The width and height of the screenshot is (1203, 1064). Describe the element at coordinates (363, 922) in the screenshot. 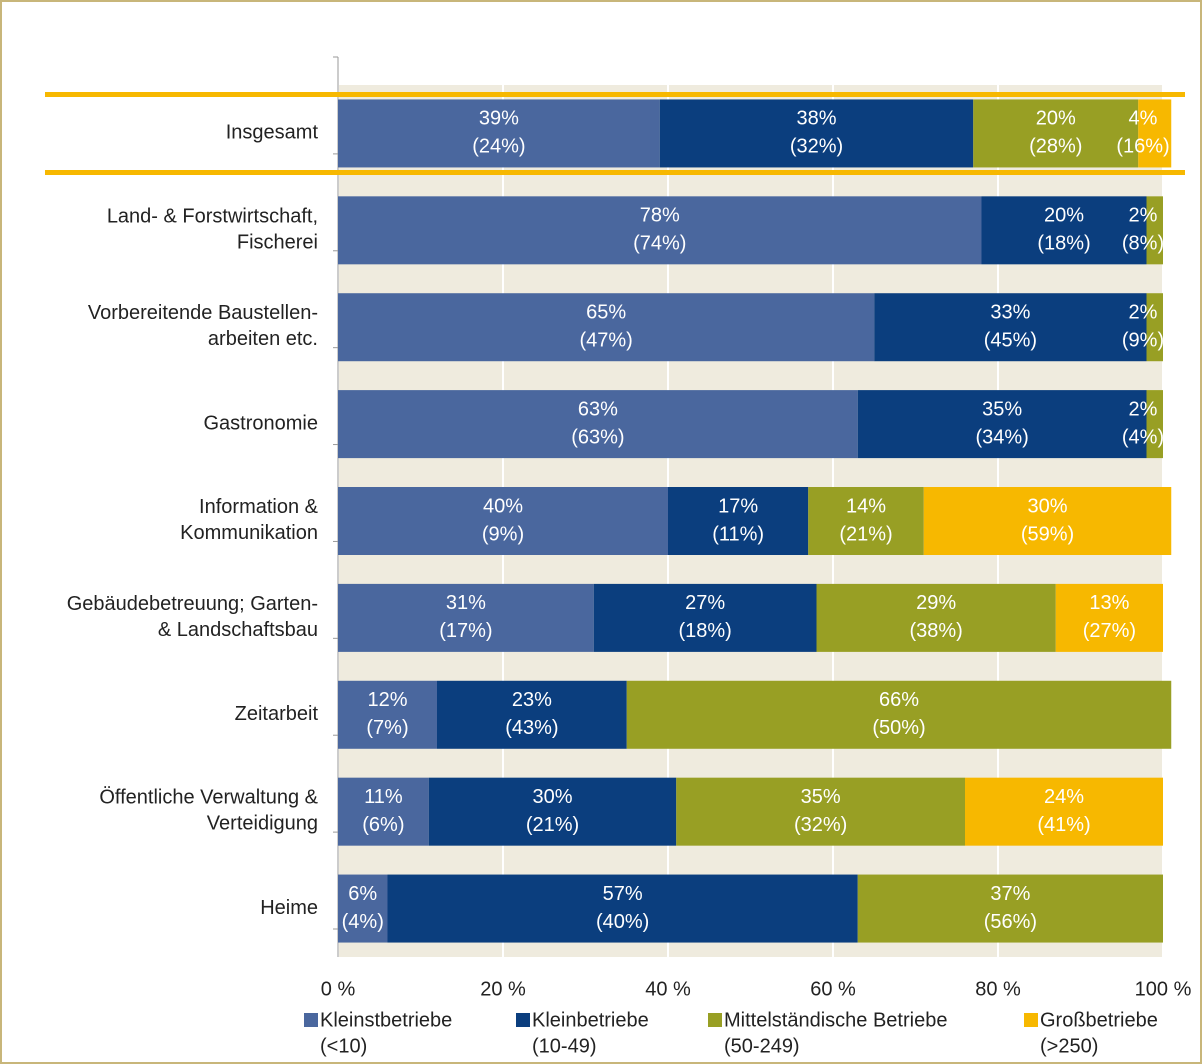

I see `paren-label: (4%)` at that location.